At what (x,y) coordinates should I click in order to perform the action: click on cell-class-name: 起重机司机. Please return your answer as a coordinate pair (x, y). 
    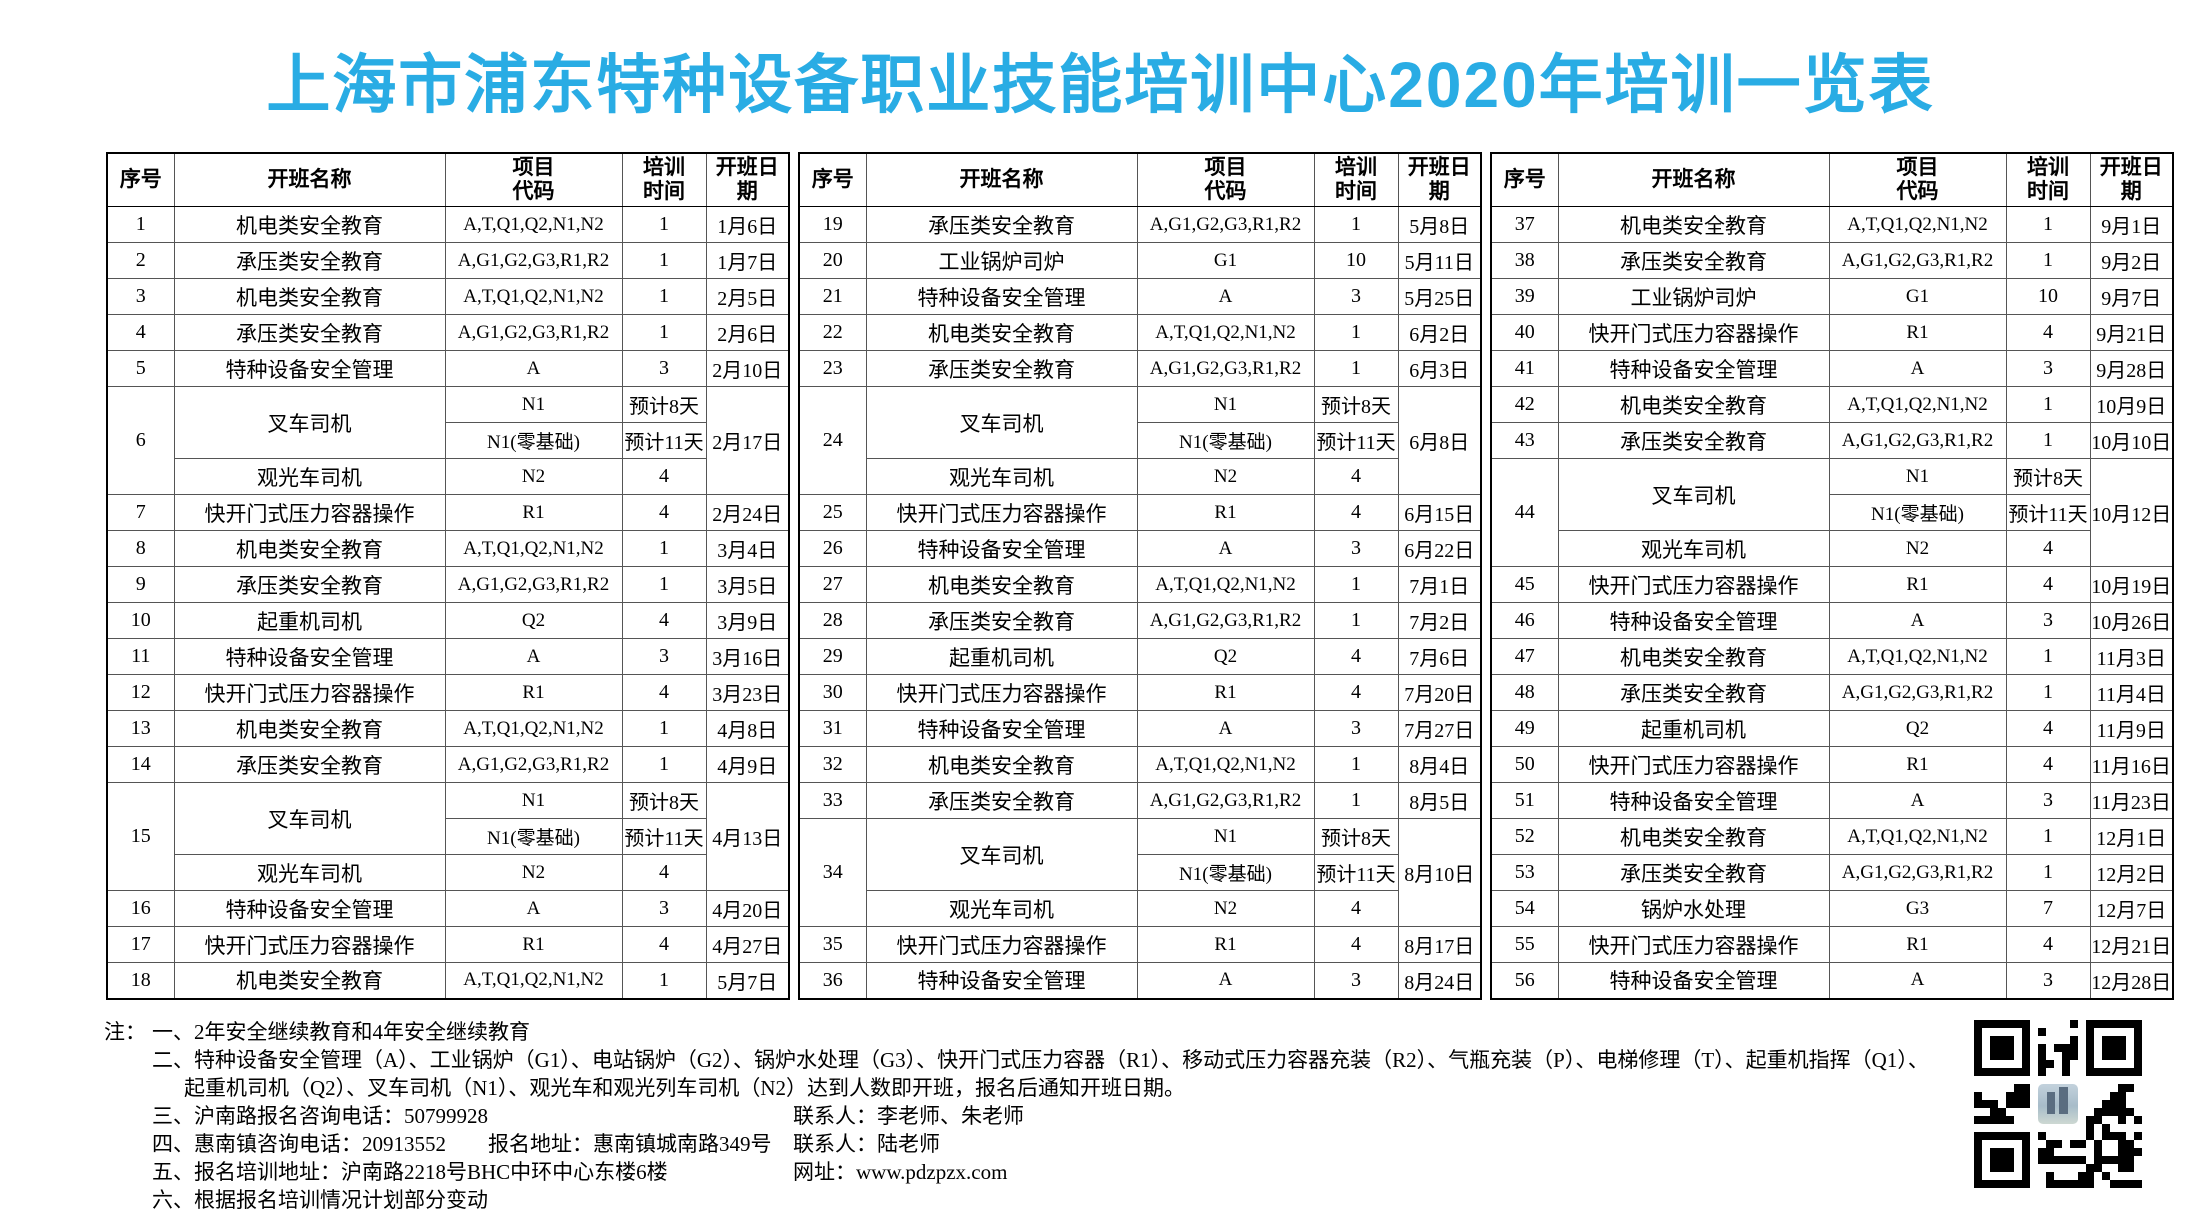
    Looking at the image, I should click on (309, 620).